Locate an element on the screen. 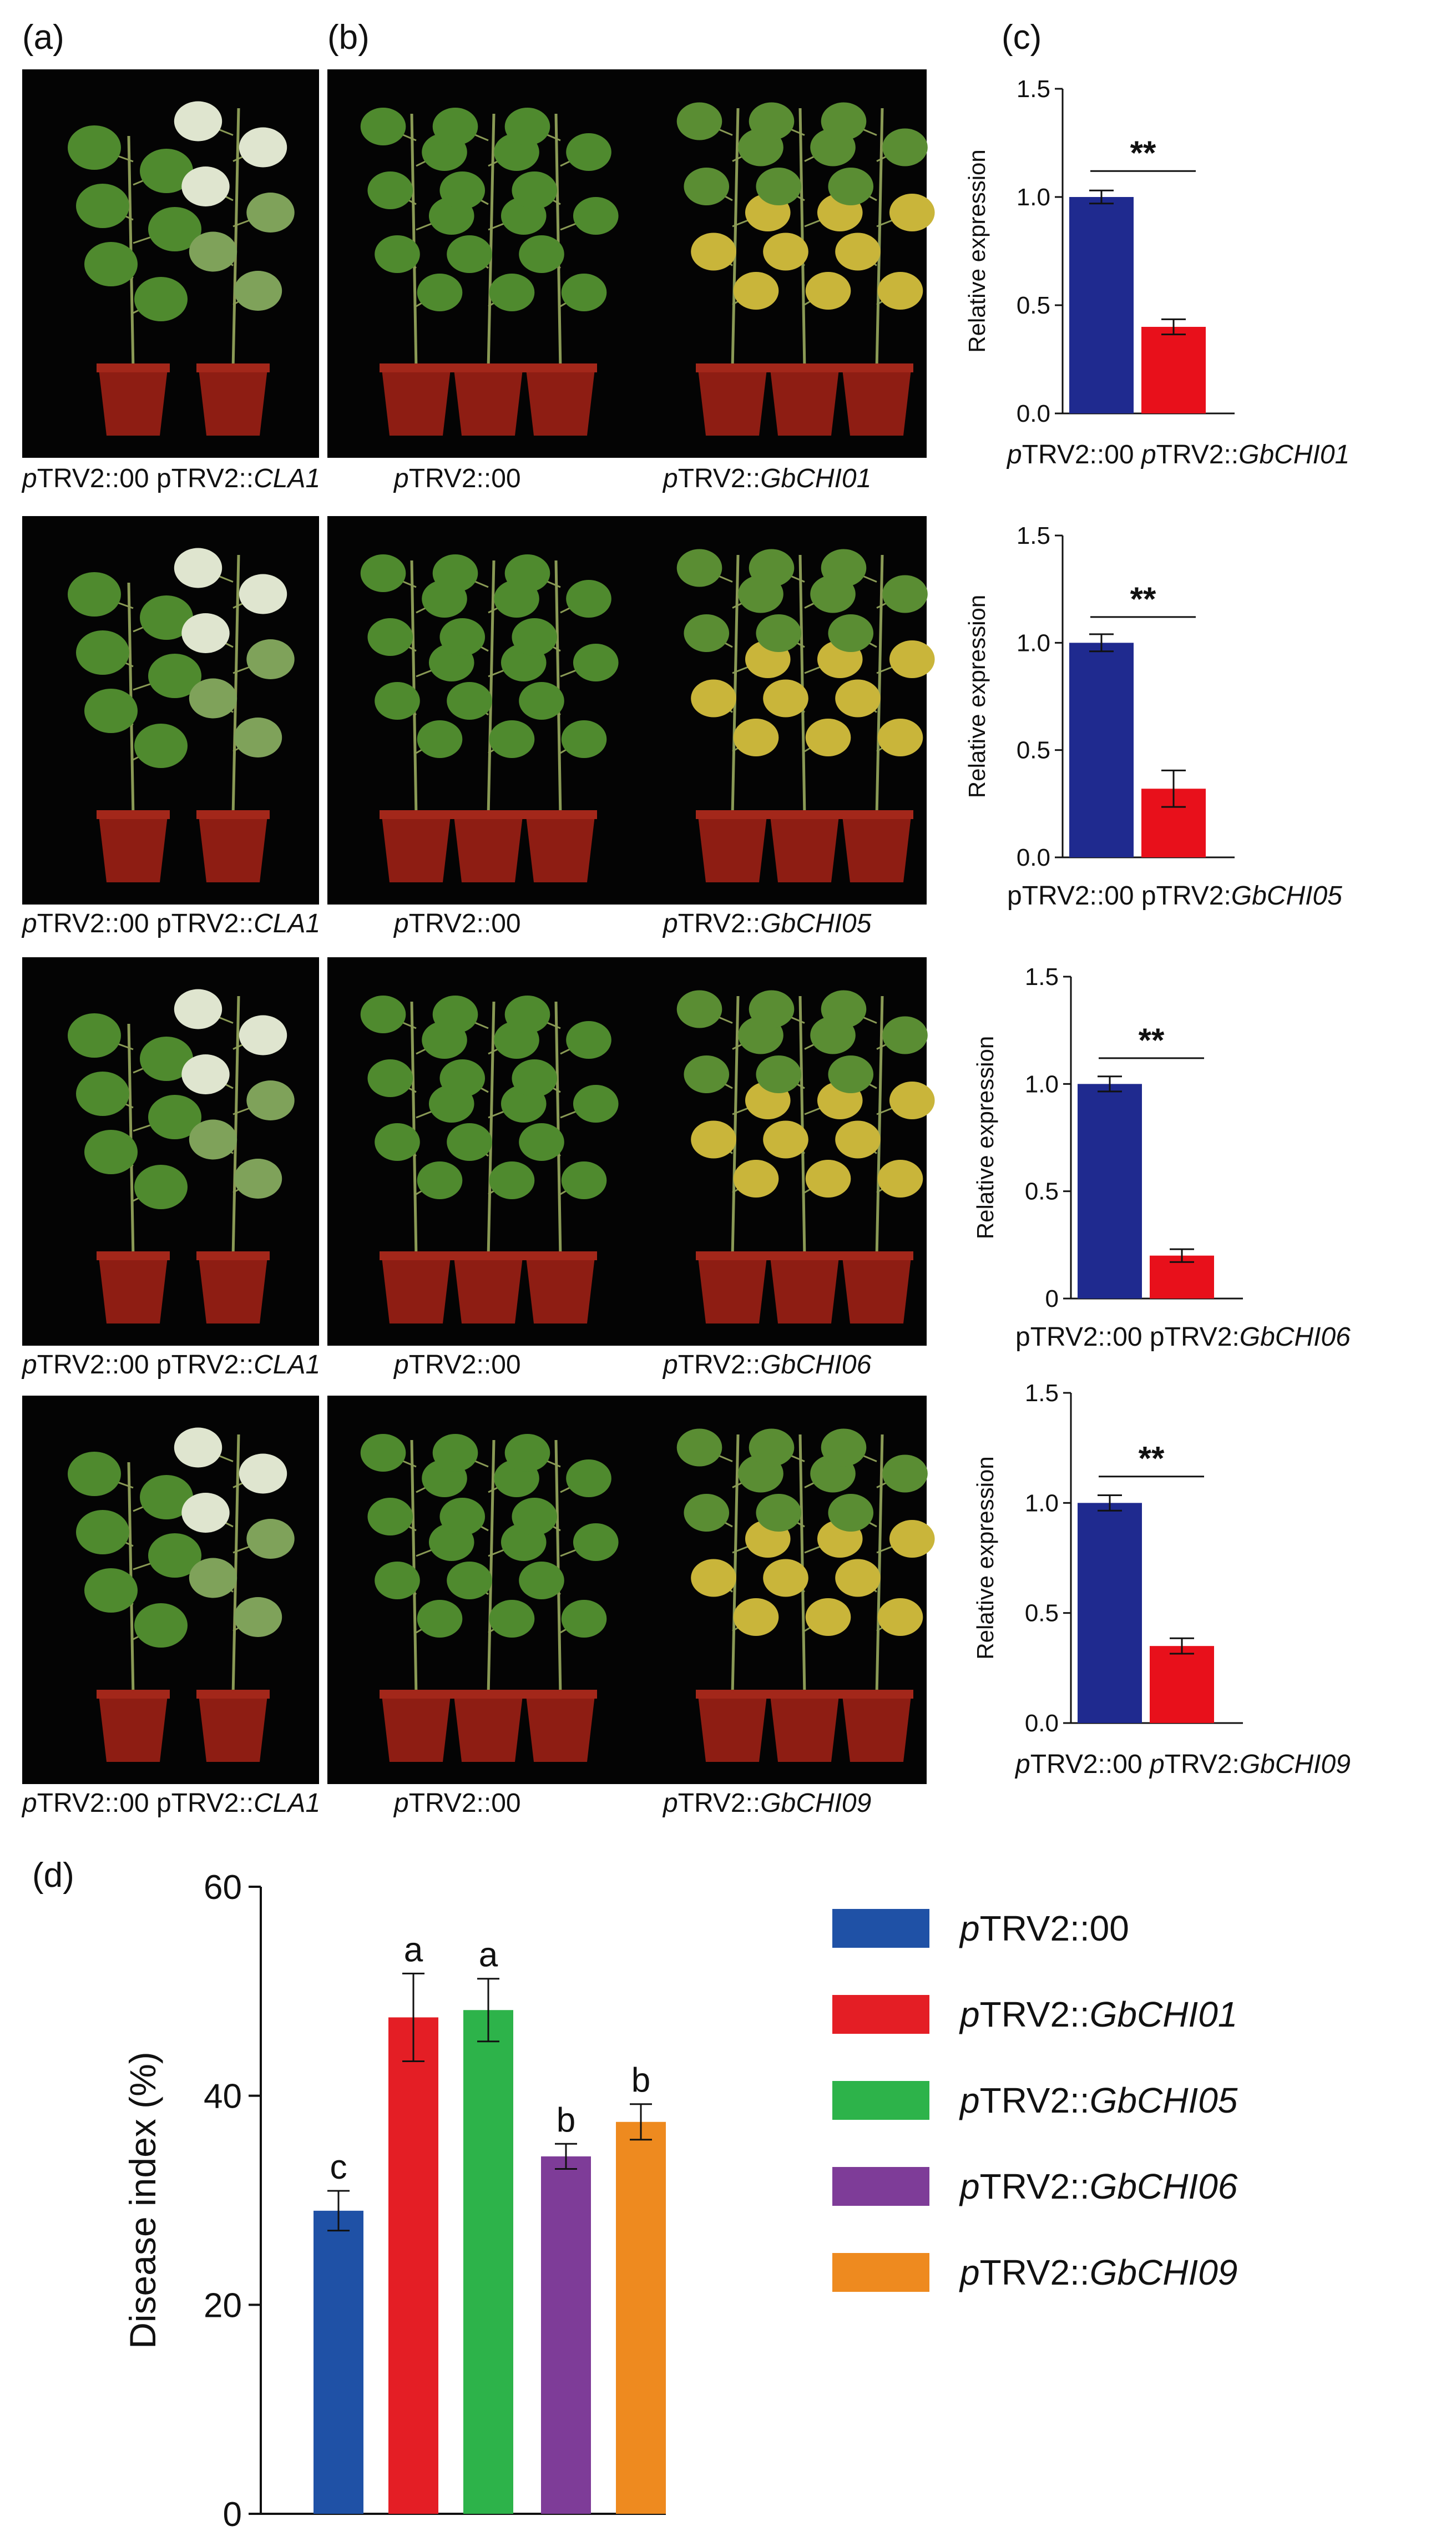 This screenshot has height=2541, width=1456. significance-letter: b is located at coordinates (641, 2081).